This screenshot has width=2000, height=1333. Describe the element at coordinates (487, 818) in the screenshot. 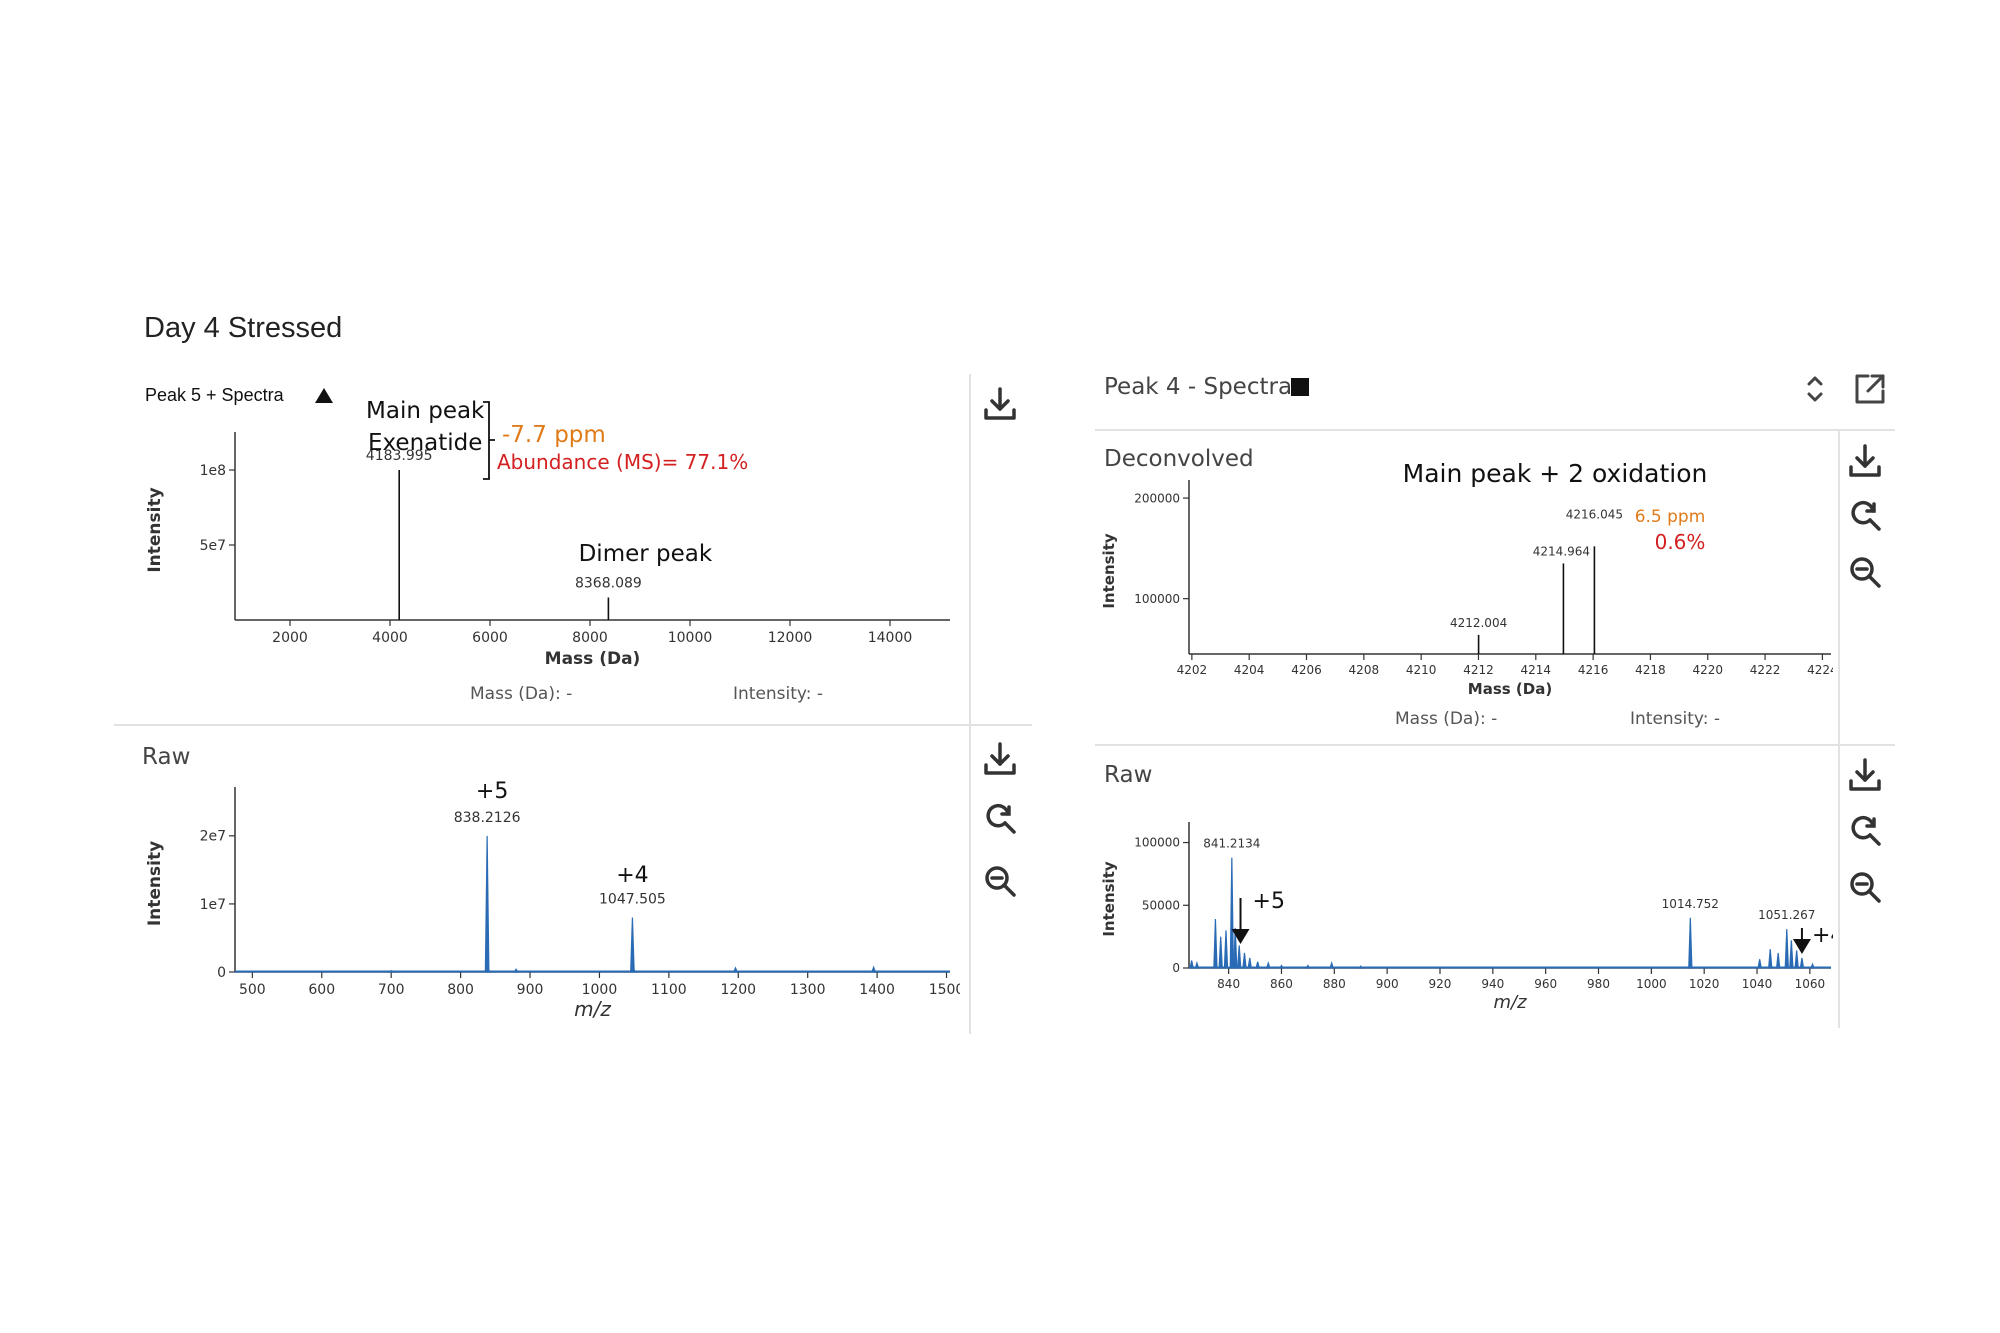

I see `peak-label: 838.2126` at that location.